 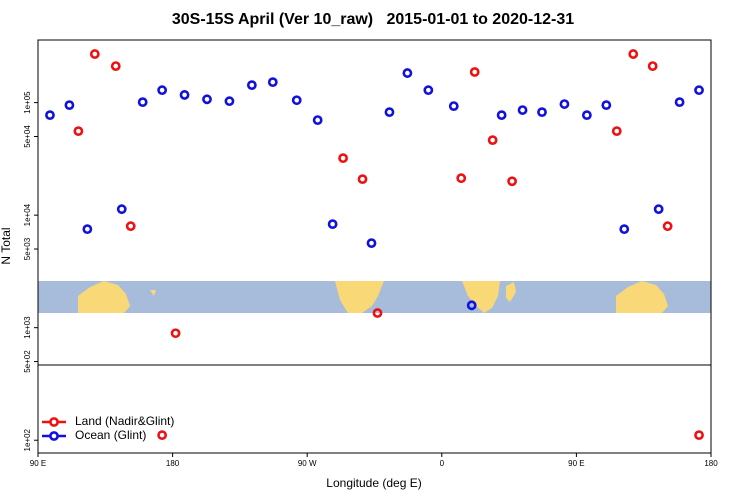 What do you see at coordinates (27, 248) in the screenshot?
I see `y-tick-label: 5e+03` at bounding box center [27, 248].